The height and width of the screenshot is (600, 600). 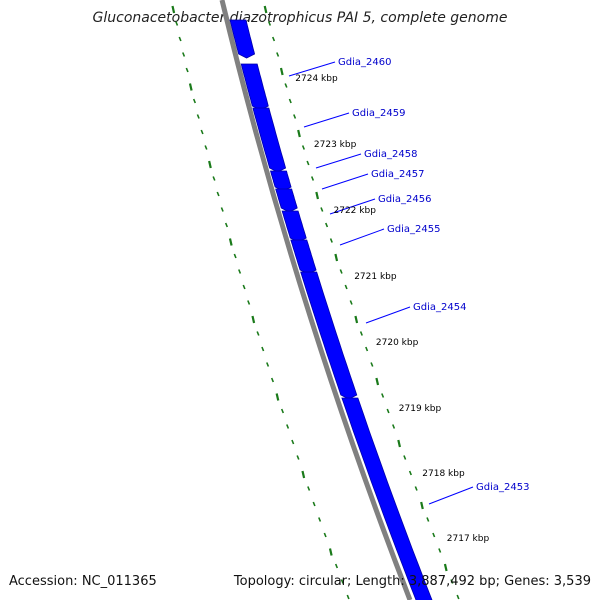 What do you see at coordinates (413, 229) in the screenshot?
I see `gene-label: Gdia_2455` at bounding box center [413, 229].